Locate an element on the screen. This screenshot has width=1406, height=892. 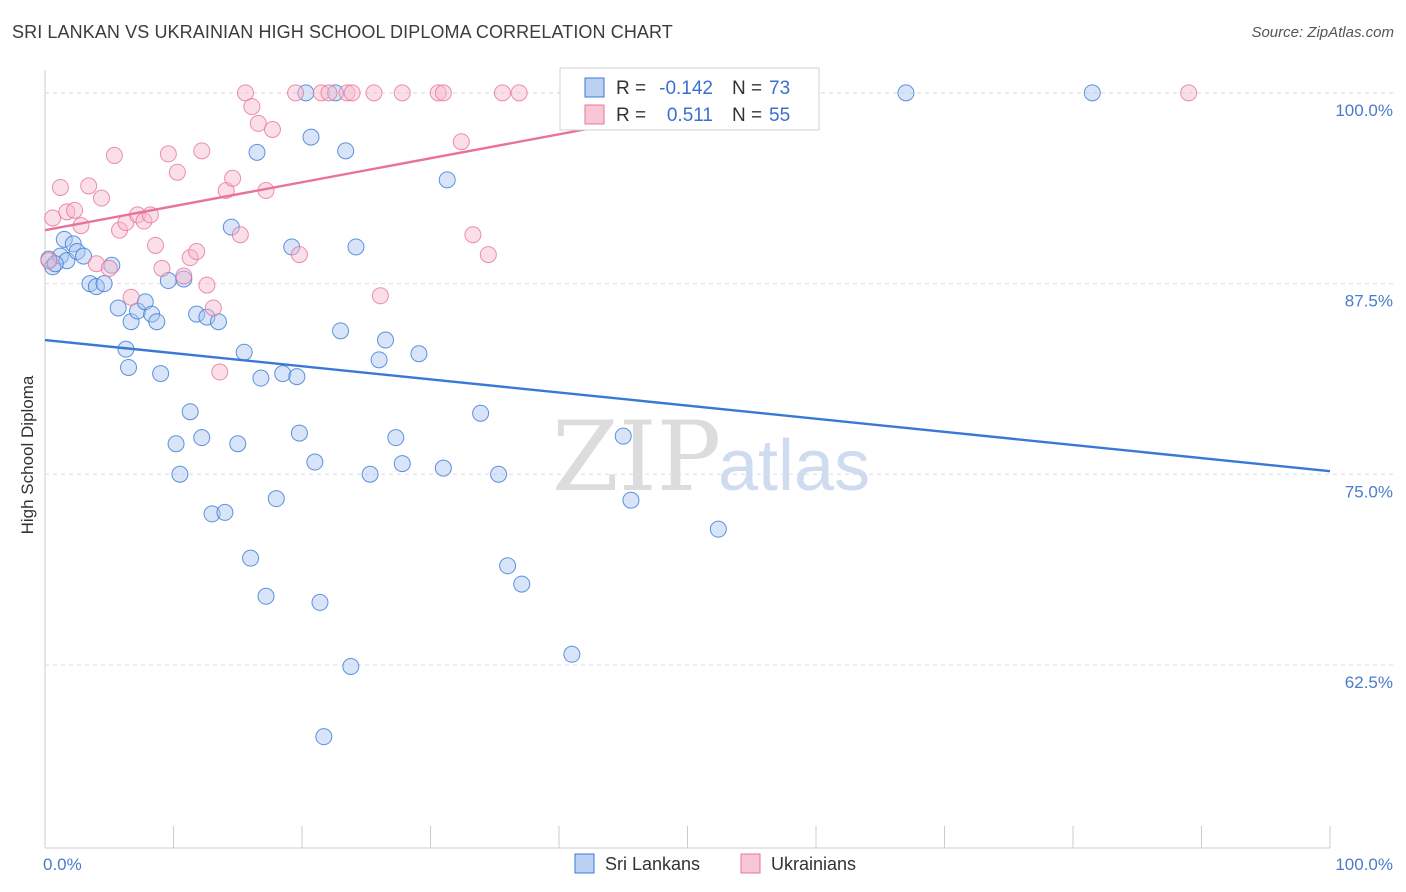
legend-r-value: -0.142 is located at coordinates (686, 88).